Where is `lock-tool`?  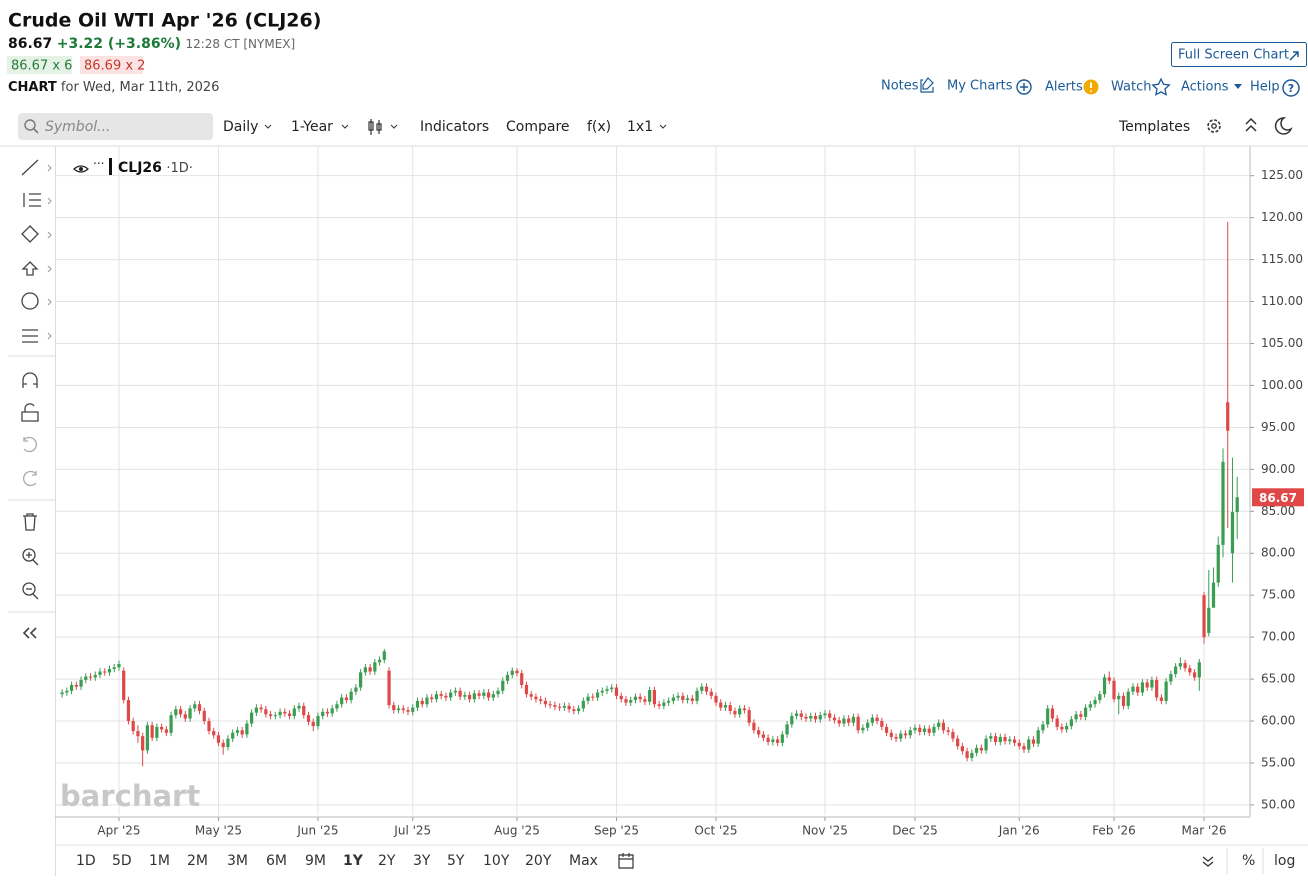
lock-tool is located at coordinates (30, 412).